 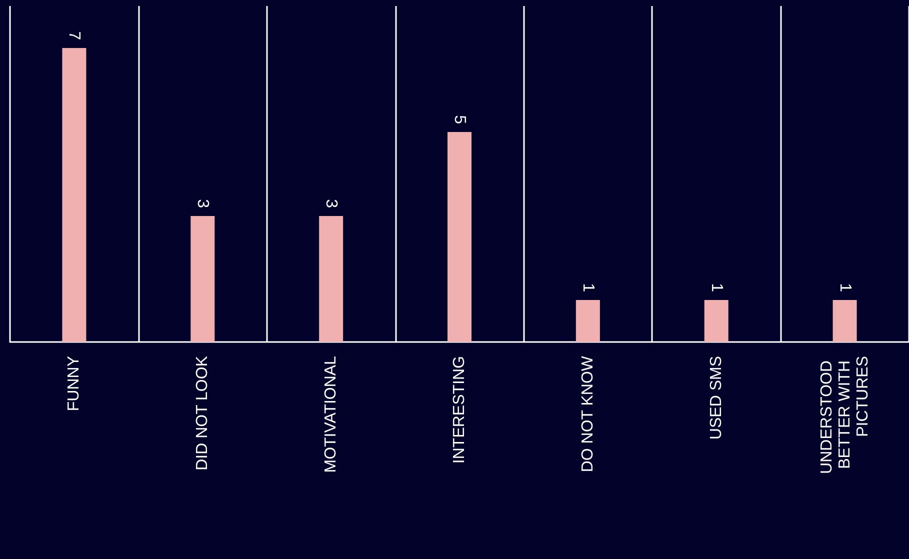 I want to click on data-label: 5, so click(x=459, y=119).